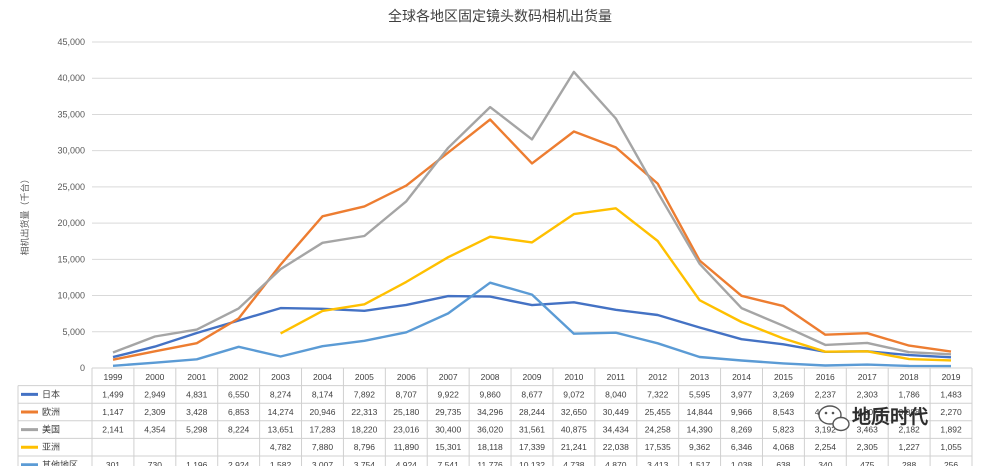  I want to click on data-label: 11,776, so click(490, 463).